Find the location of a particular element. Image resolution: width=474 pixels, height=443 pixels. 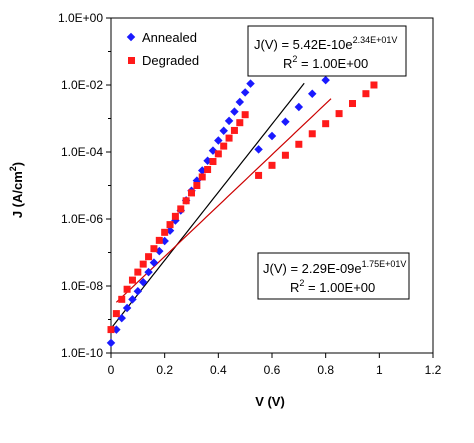

equation-box-degraded: J(V) = 2.29E-09e1.75E+01V R2 = 1.00E+00 is located at coordinates (333, 276).